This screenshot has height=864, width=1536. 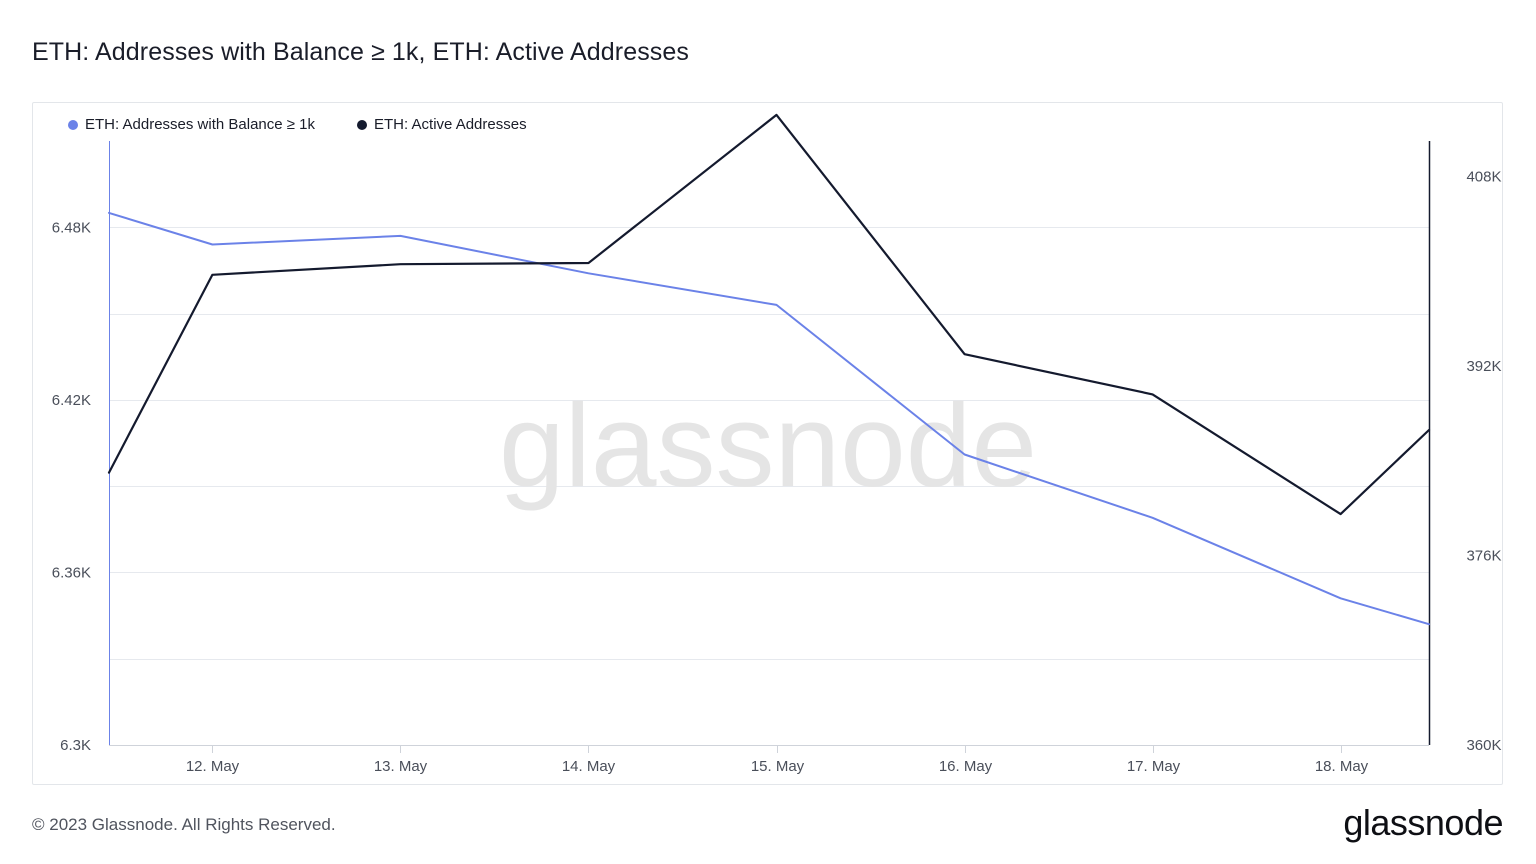 I want to click on x-tick-label: 18. May, so click(x=1342, y=766).